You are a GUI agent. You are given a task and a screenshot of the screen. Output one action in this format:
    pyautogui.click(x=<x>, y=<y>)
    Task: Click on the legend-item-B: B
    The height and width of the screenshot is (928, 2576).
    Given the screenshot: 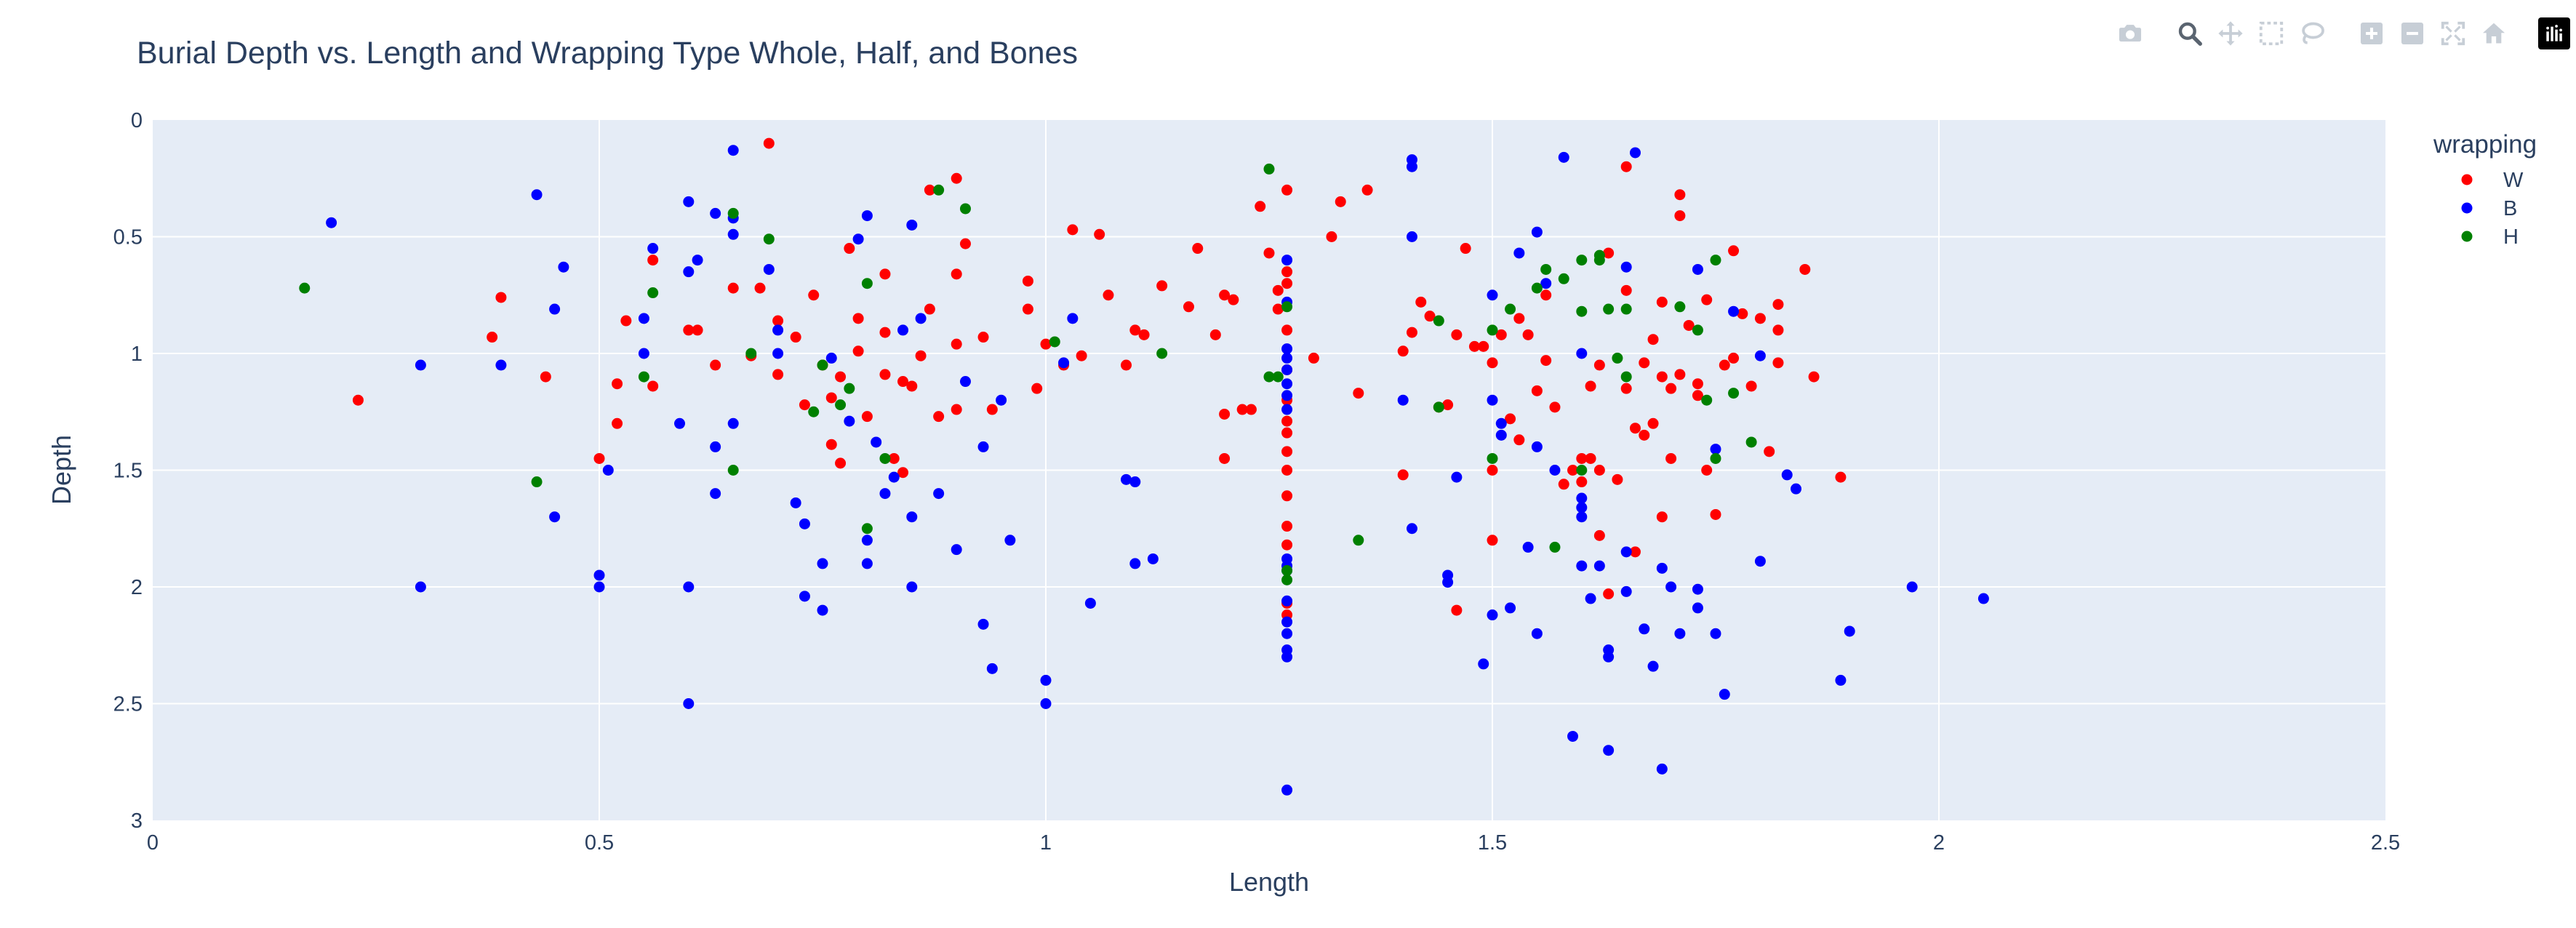 What is the action you would take?
    pyautogui.click(x=2489, y=208)
    